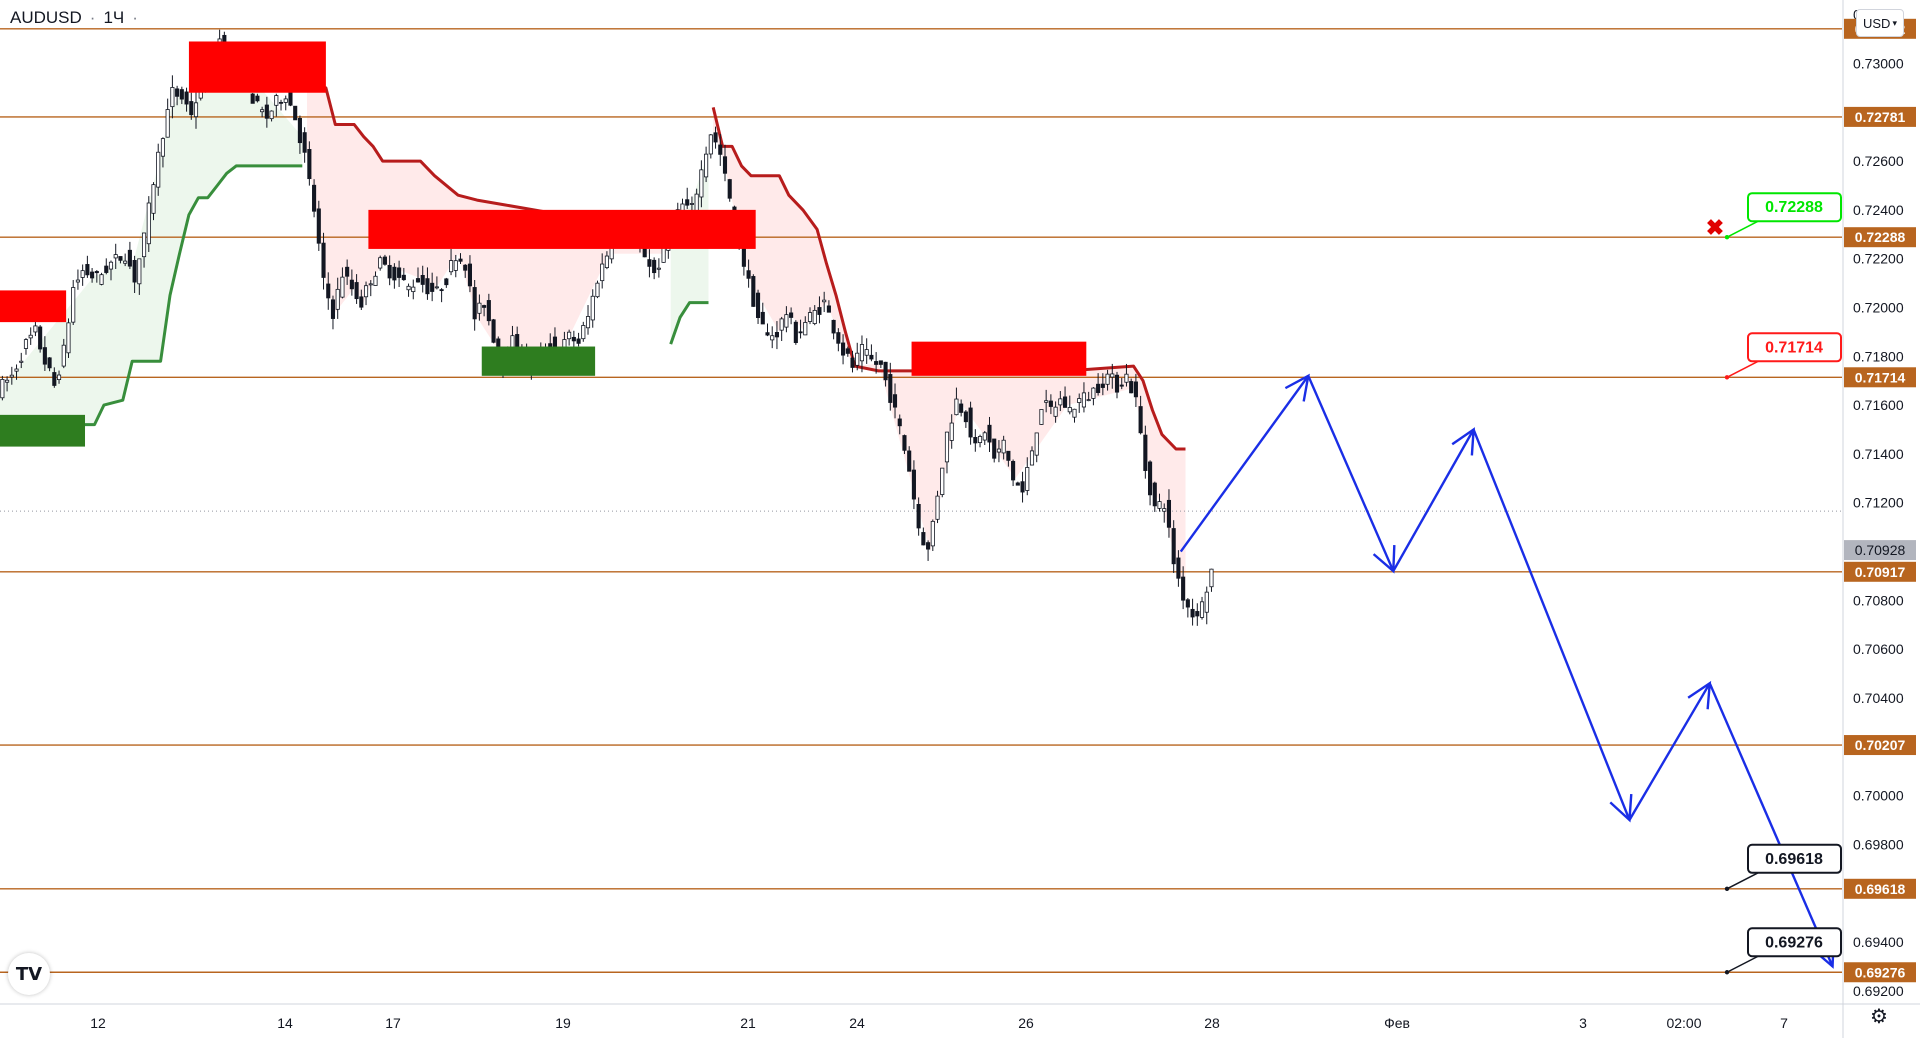  What do you see at coordinates (74, 18) in the screenshot?
I see `symbol-header: AUDUSD · 1Ч ·` at bounding box center [74, 18].